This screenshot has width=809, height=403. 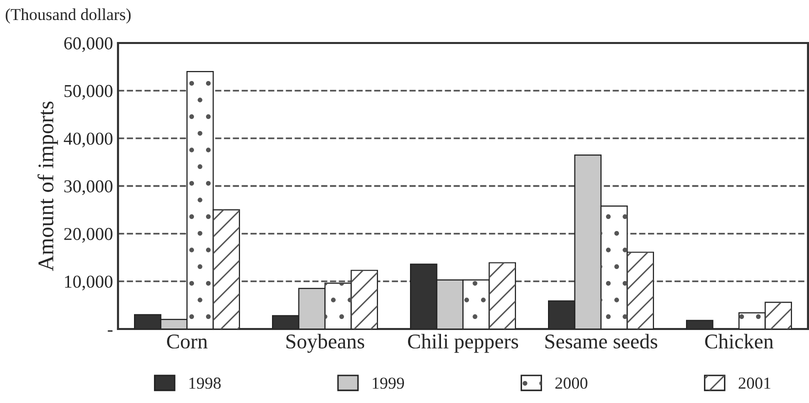 What do you see at coordinates (88, 235) in the screenshot?
I see `y-tick-label: 20,000` at bounding box center [88, 235].